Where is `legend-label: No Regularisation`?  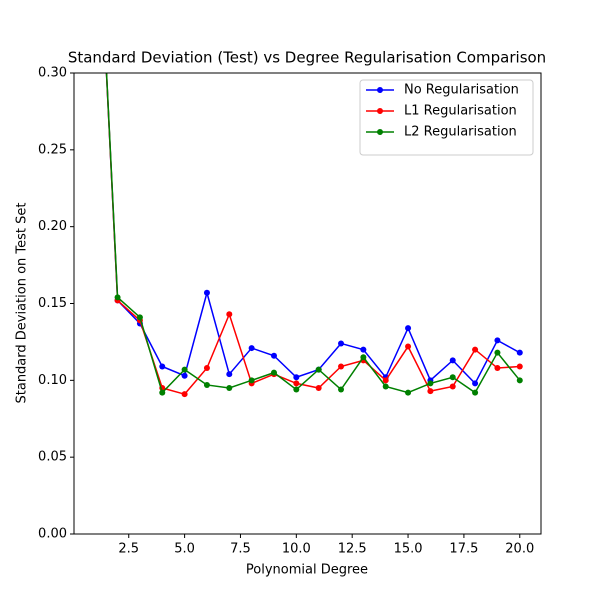 legend-label: No Regularisation is located at coordinates (461, 90).